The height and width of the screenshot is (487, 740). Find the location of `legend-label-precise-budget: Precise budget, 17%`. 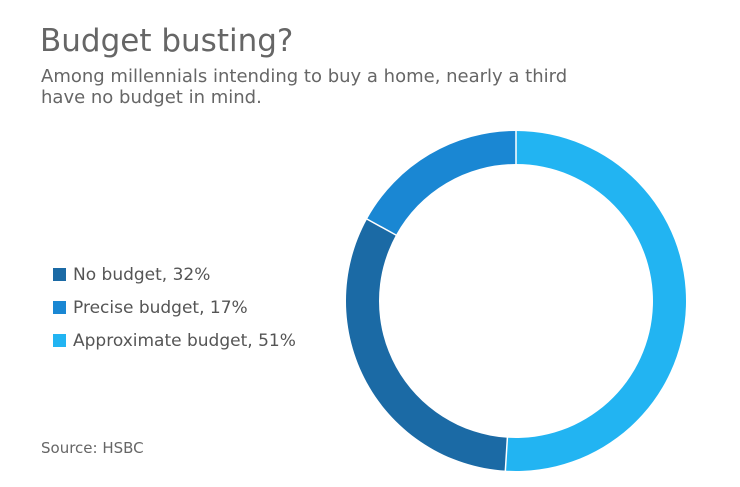

legend-label-precise-budget: Precise budget, 17% is located at coordinates (160, 307).